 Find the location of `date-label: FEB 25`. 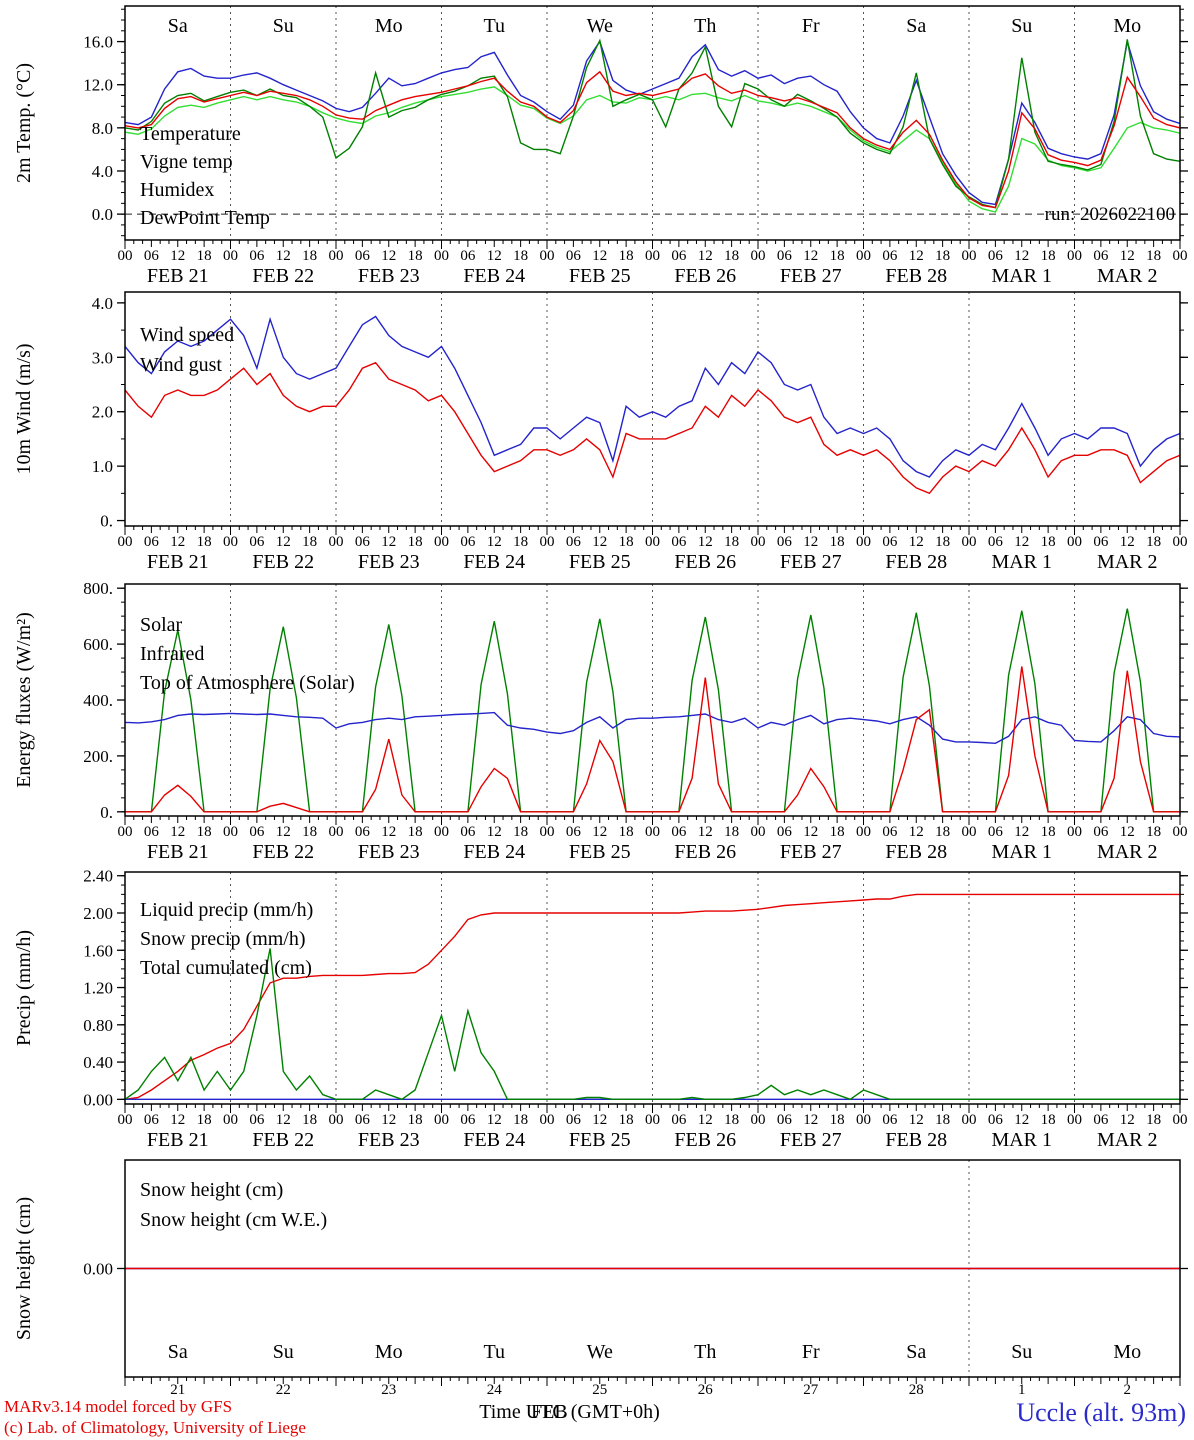

date-label: FEB 25 is located at coordinates (600, 1140).